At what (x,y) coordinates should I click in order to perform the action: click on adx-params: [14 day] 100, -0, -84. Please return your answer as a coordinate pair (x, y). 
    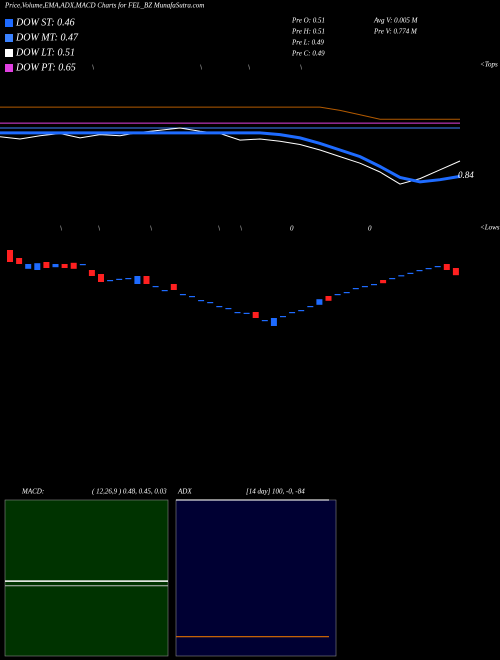
    Looking at the image, I should click on (275, 492).